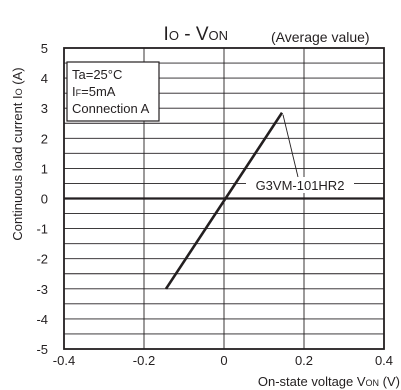 The image size is (401, 390). I want to click on y-tick-label: 2, so click(44, 138).